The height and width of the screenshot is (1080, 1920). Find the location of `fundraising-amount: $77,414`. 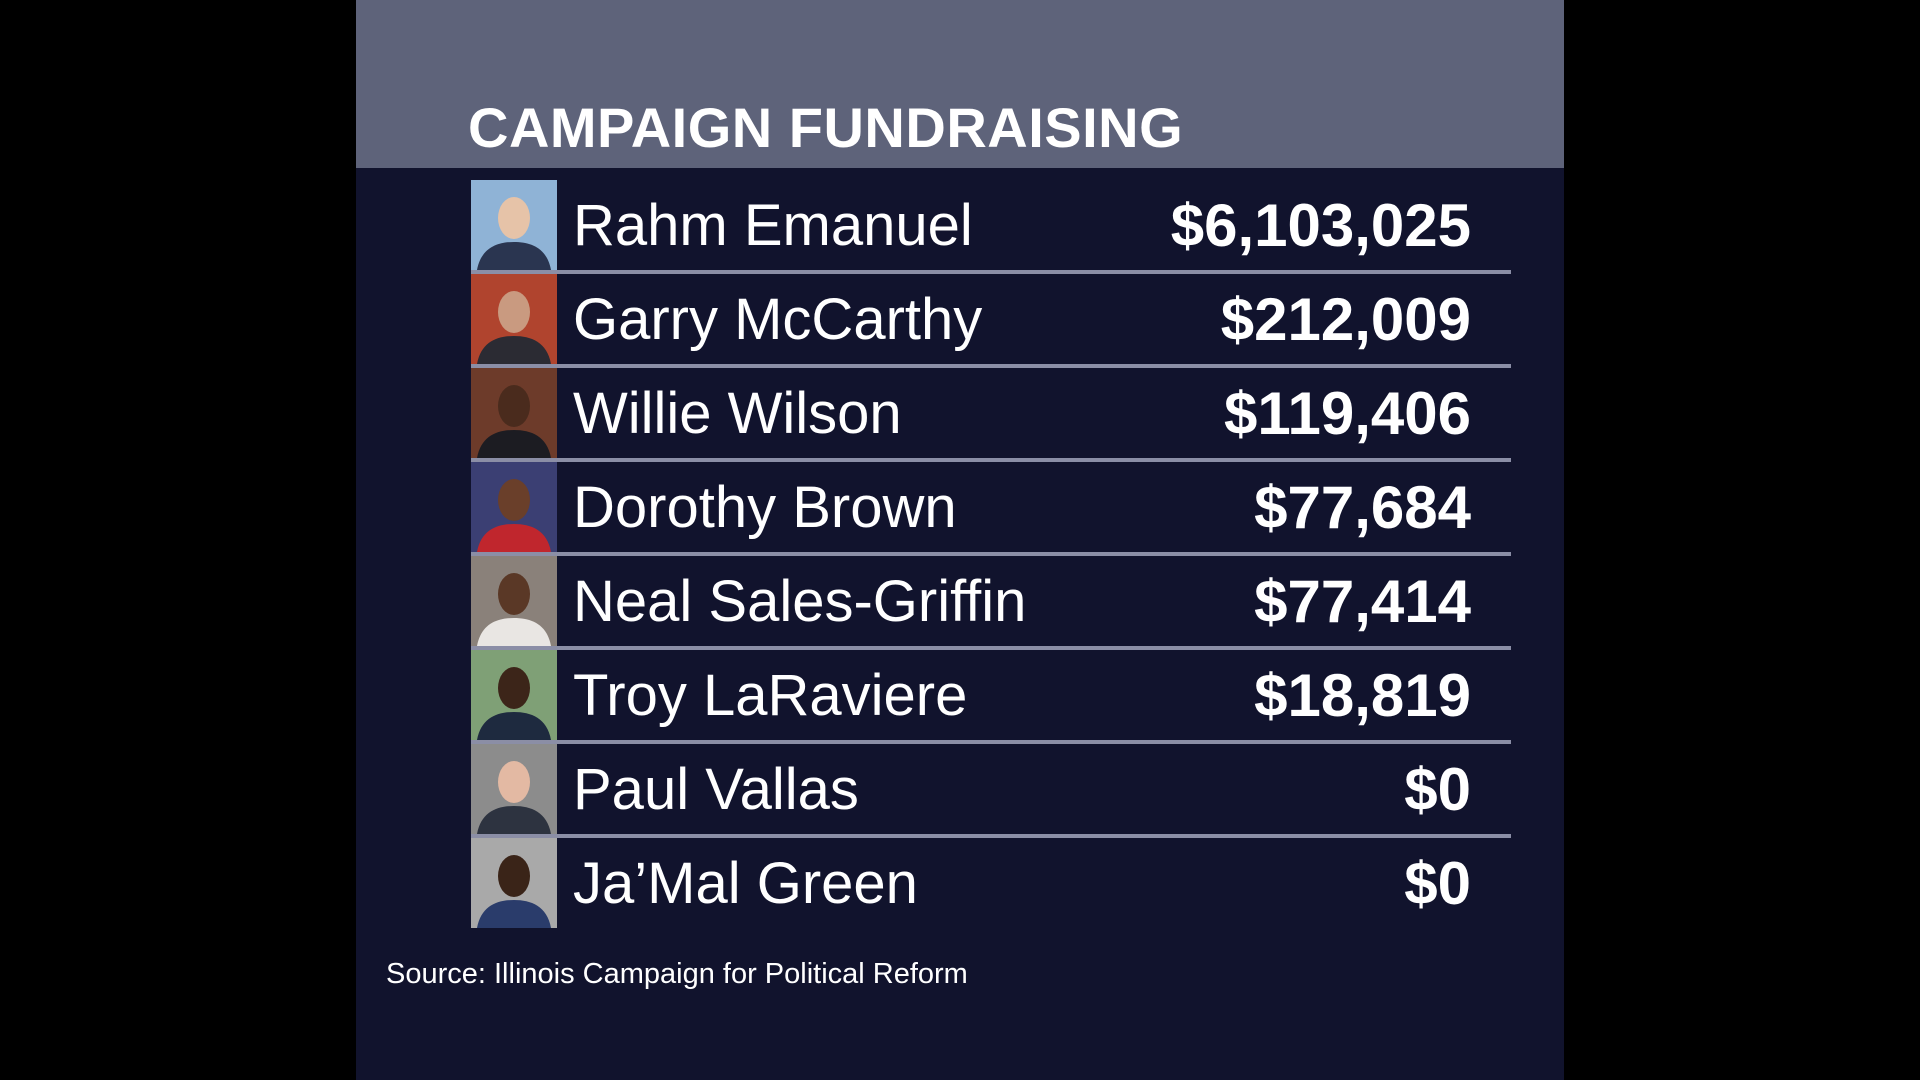

fundraising-amount: $77,414 is located at coordinates (1362, 601).